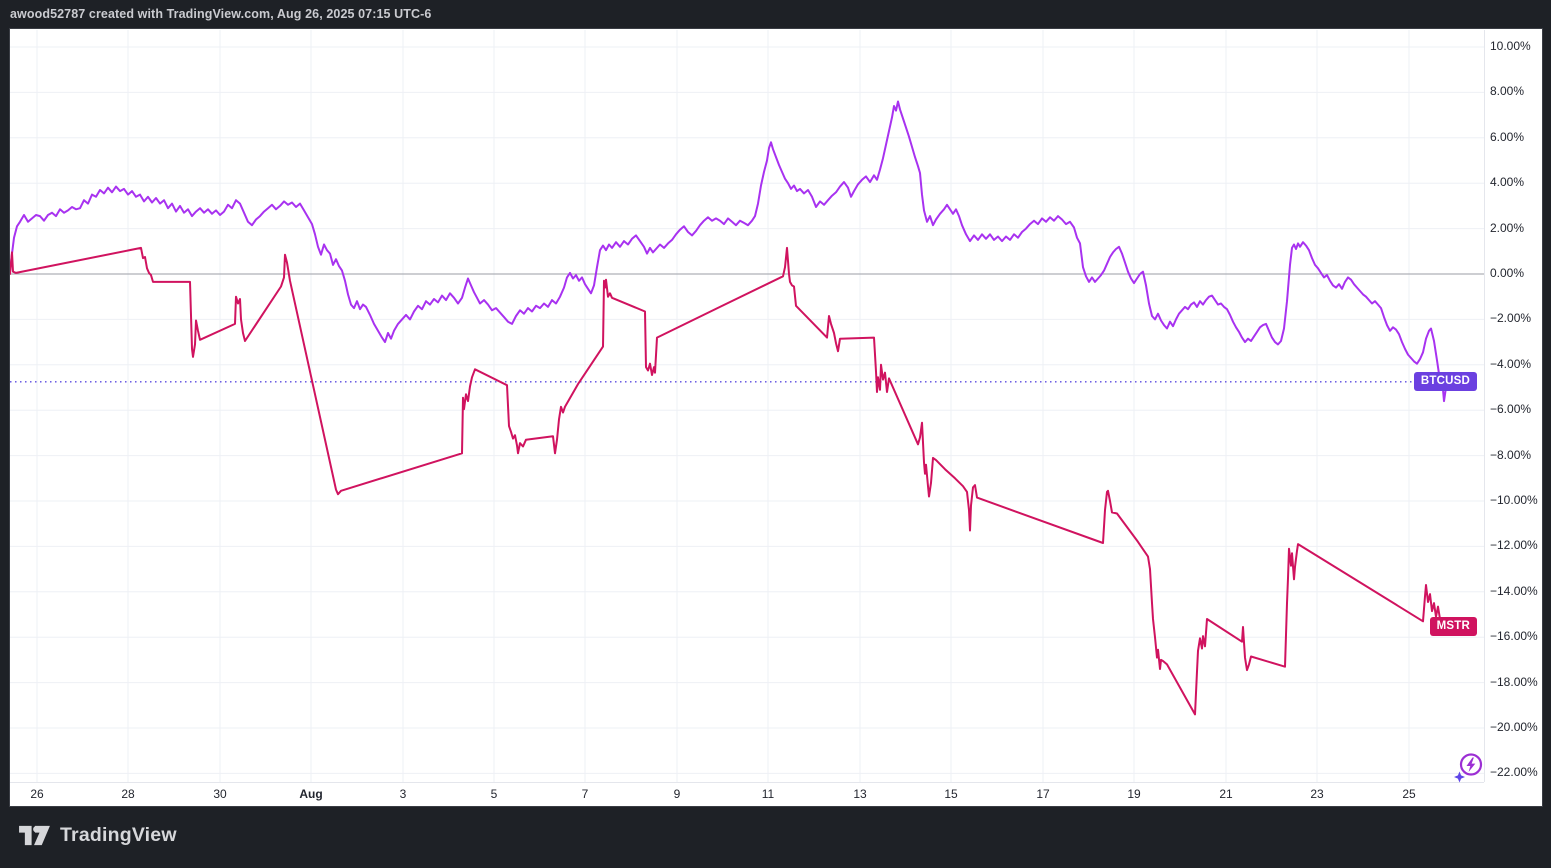 Image resolution: width=1551 pixels, height=868 pixels. I want to click on btcusd-price-label: BTCUSD, so click(1445, 382).